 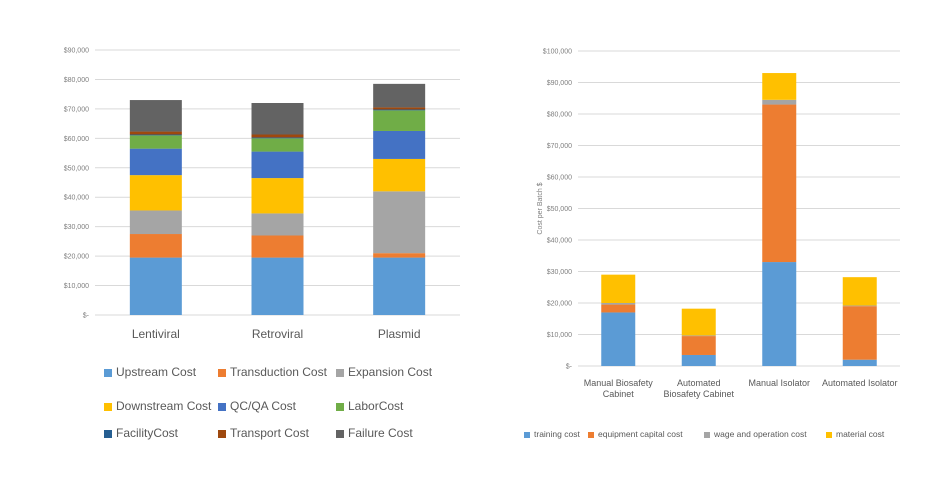 I want to click on legend-label-material-cost: material cost, so click(x=860, y=434).